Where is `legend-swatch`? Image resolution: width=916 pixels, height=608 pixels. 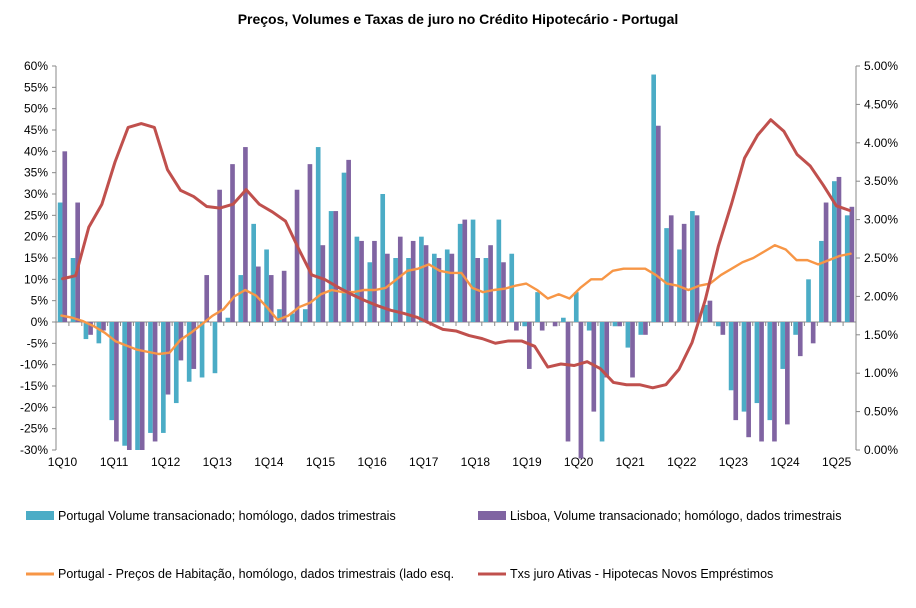
legend-swatch is located at coordinates (40, 515).